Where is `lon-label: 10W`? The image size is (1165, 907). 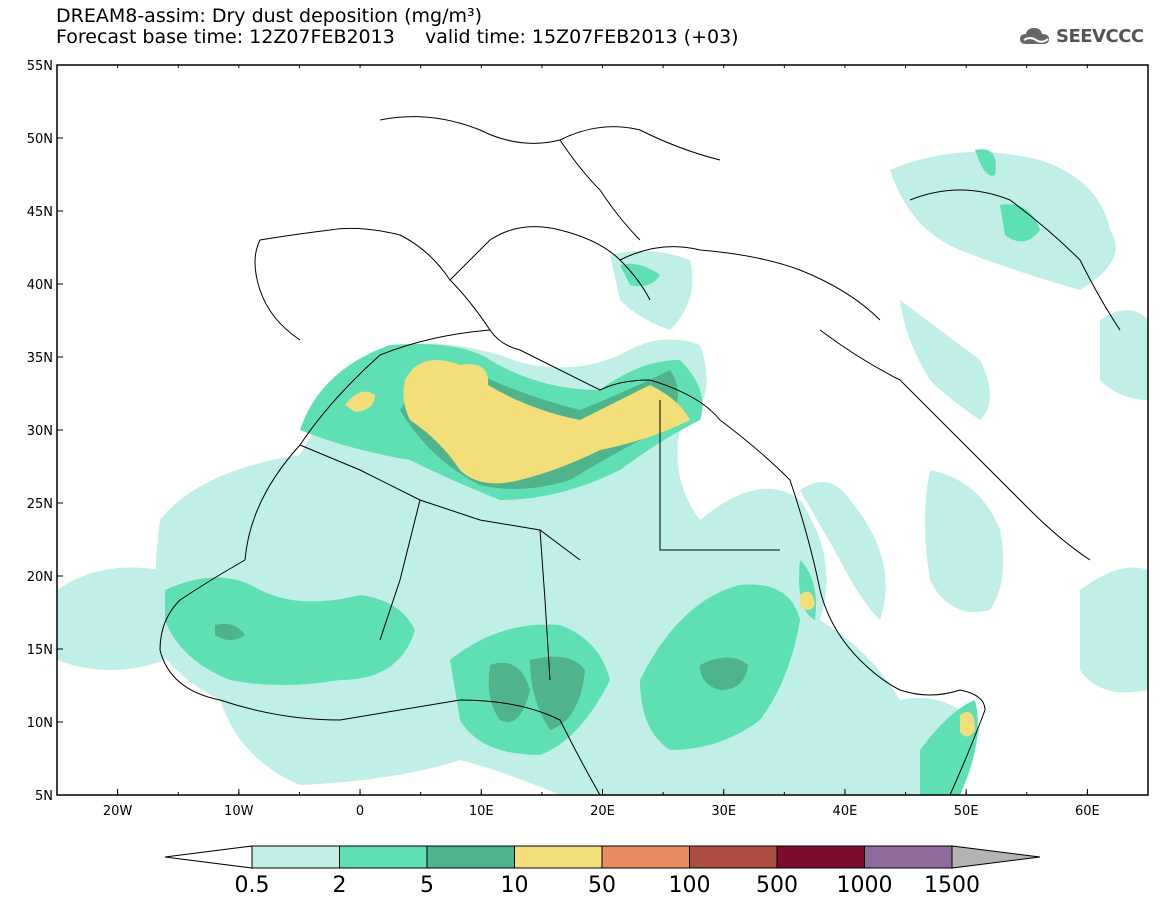
lon-label: 10W is located at coordinates (239, 811).